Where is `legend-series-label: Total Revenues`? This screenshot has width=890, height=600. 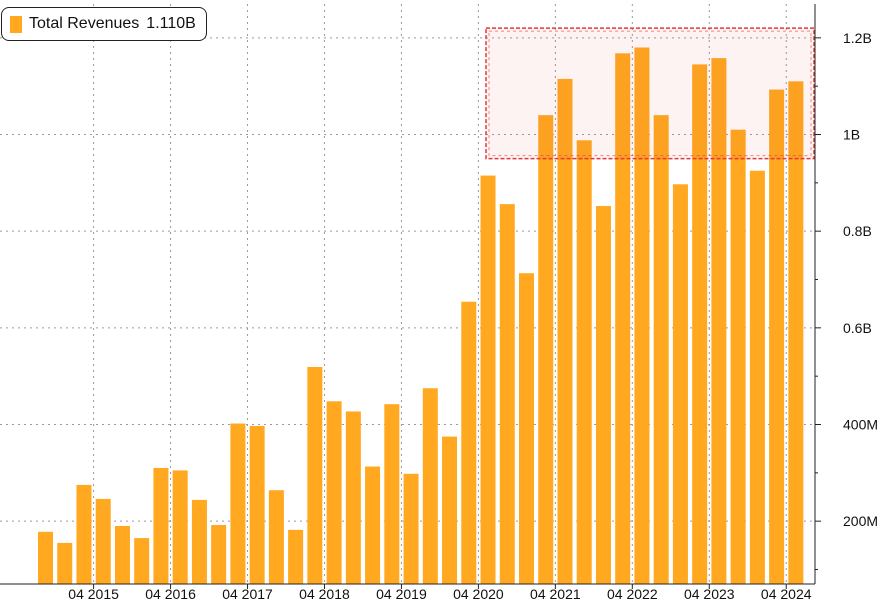 legend-series-label: Total Revenues is located at coordinates (84, 23).